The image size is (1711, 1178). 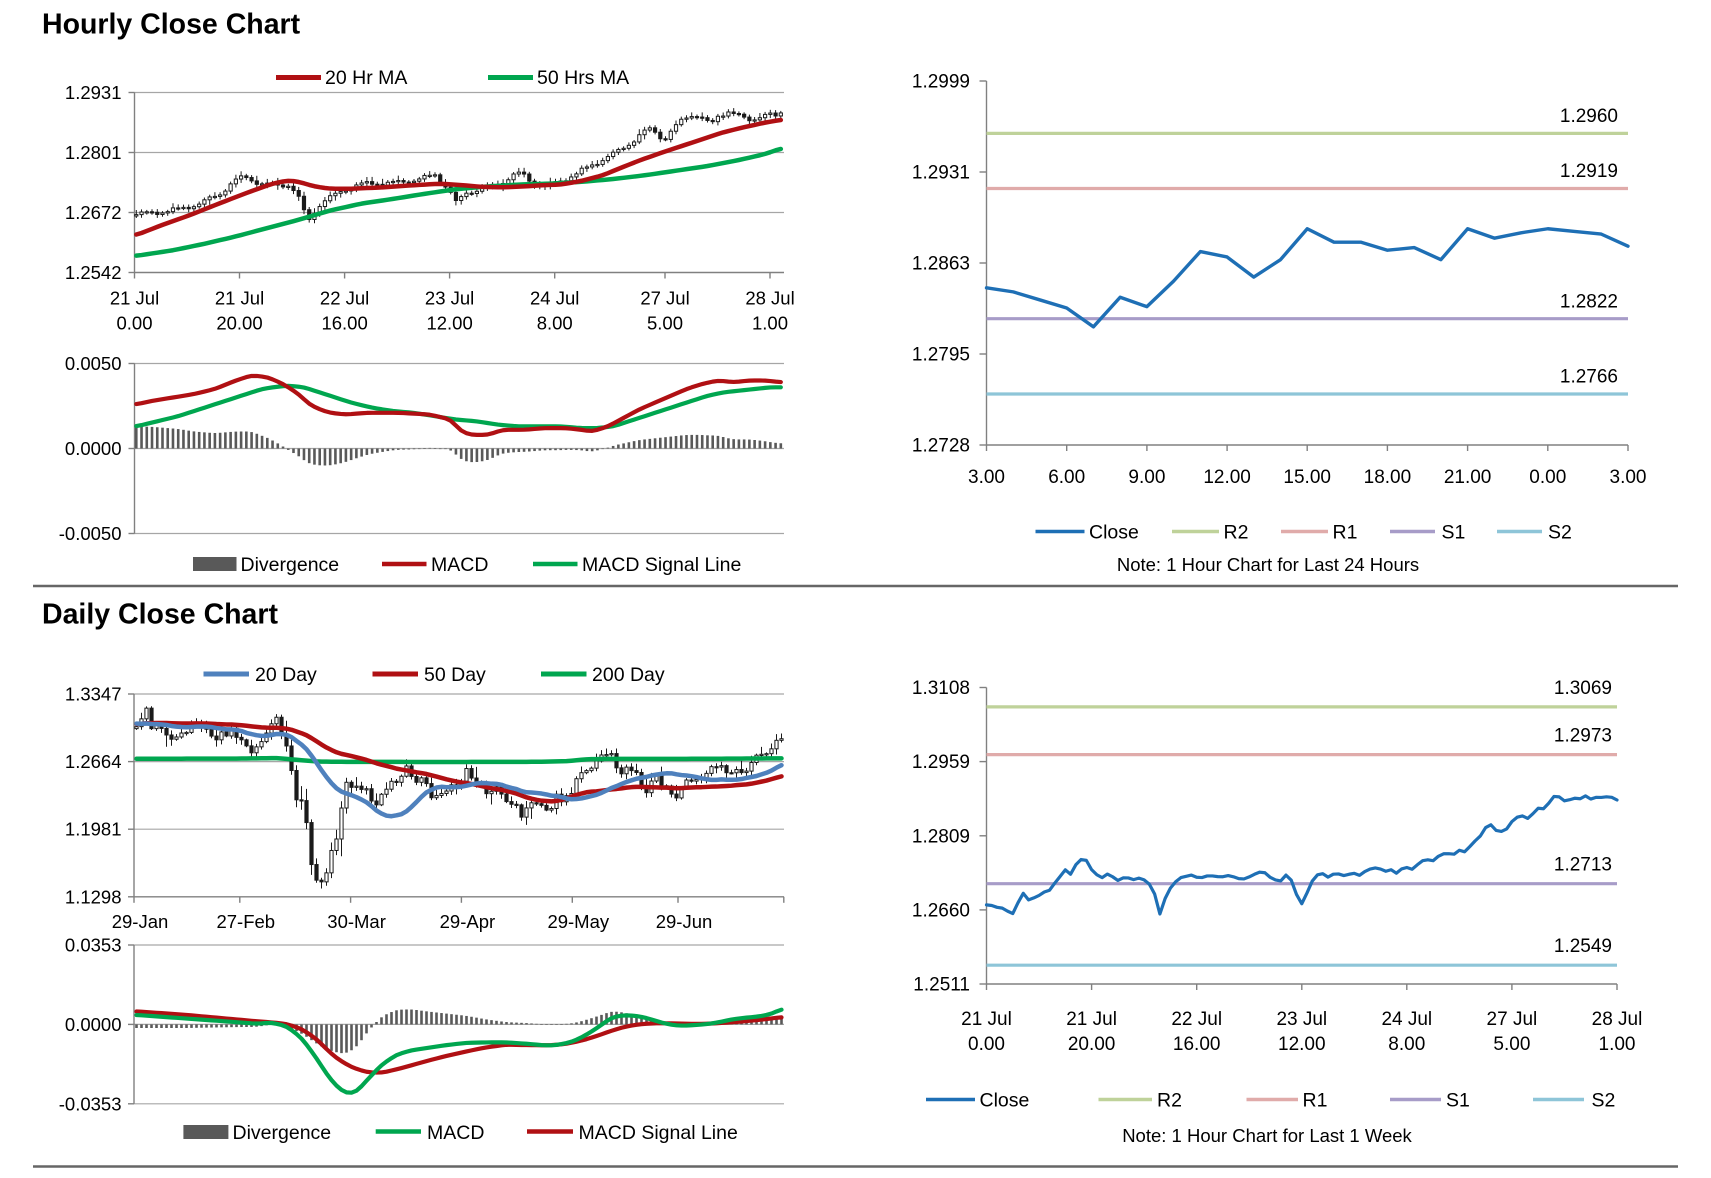 I want to click on svg-text: -0.0050, so click(x=90, y=533).